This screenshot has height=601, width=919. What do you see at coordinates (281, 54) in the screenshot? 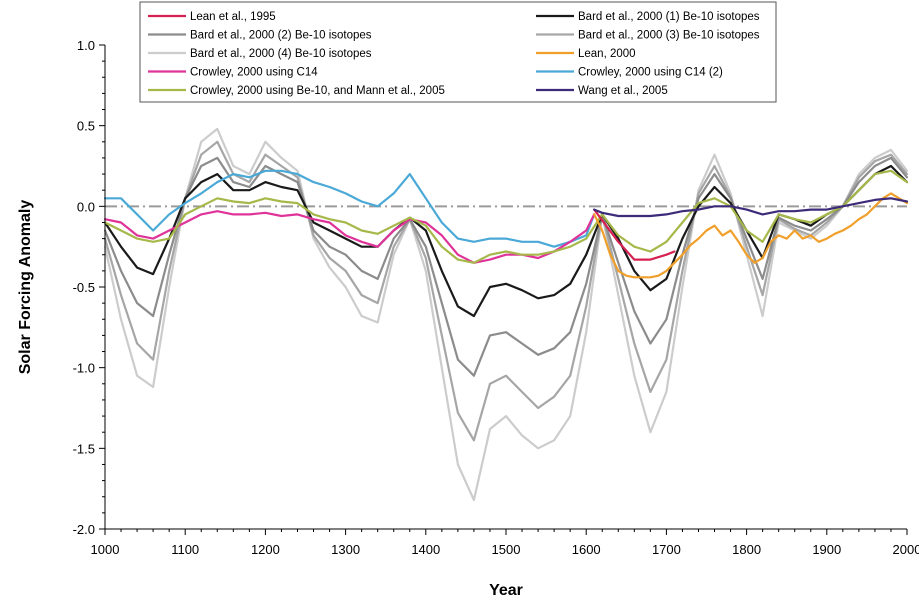
I see `legend-label: Bard et al., 2000 (4) Be-10 isotopes` at bounding box center [281, 54].